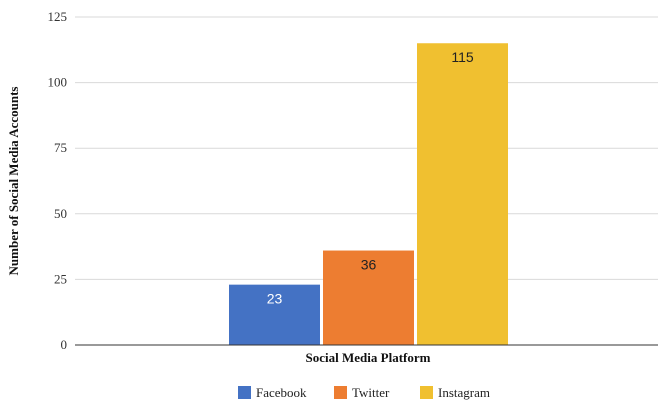 The width and height of the screenshot is (658, 402). I want to click on y-tick-label: 75, so click(60, 147).